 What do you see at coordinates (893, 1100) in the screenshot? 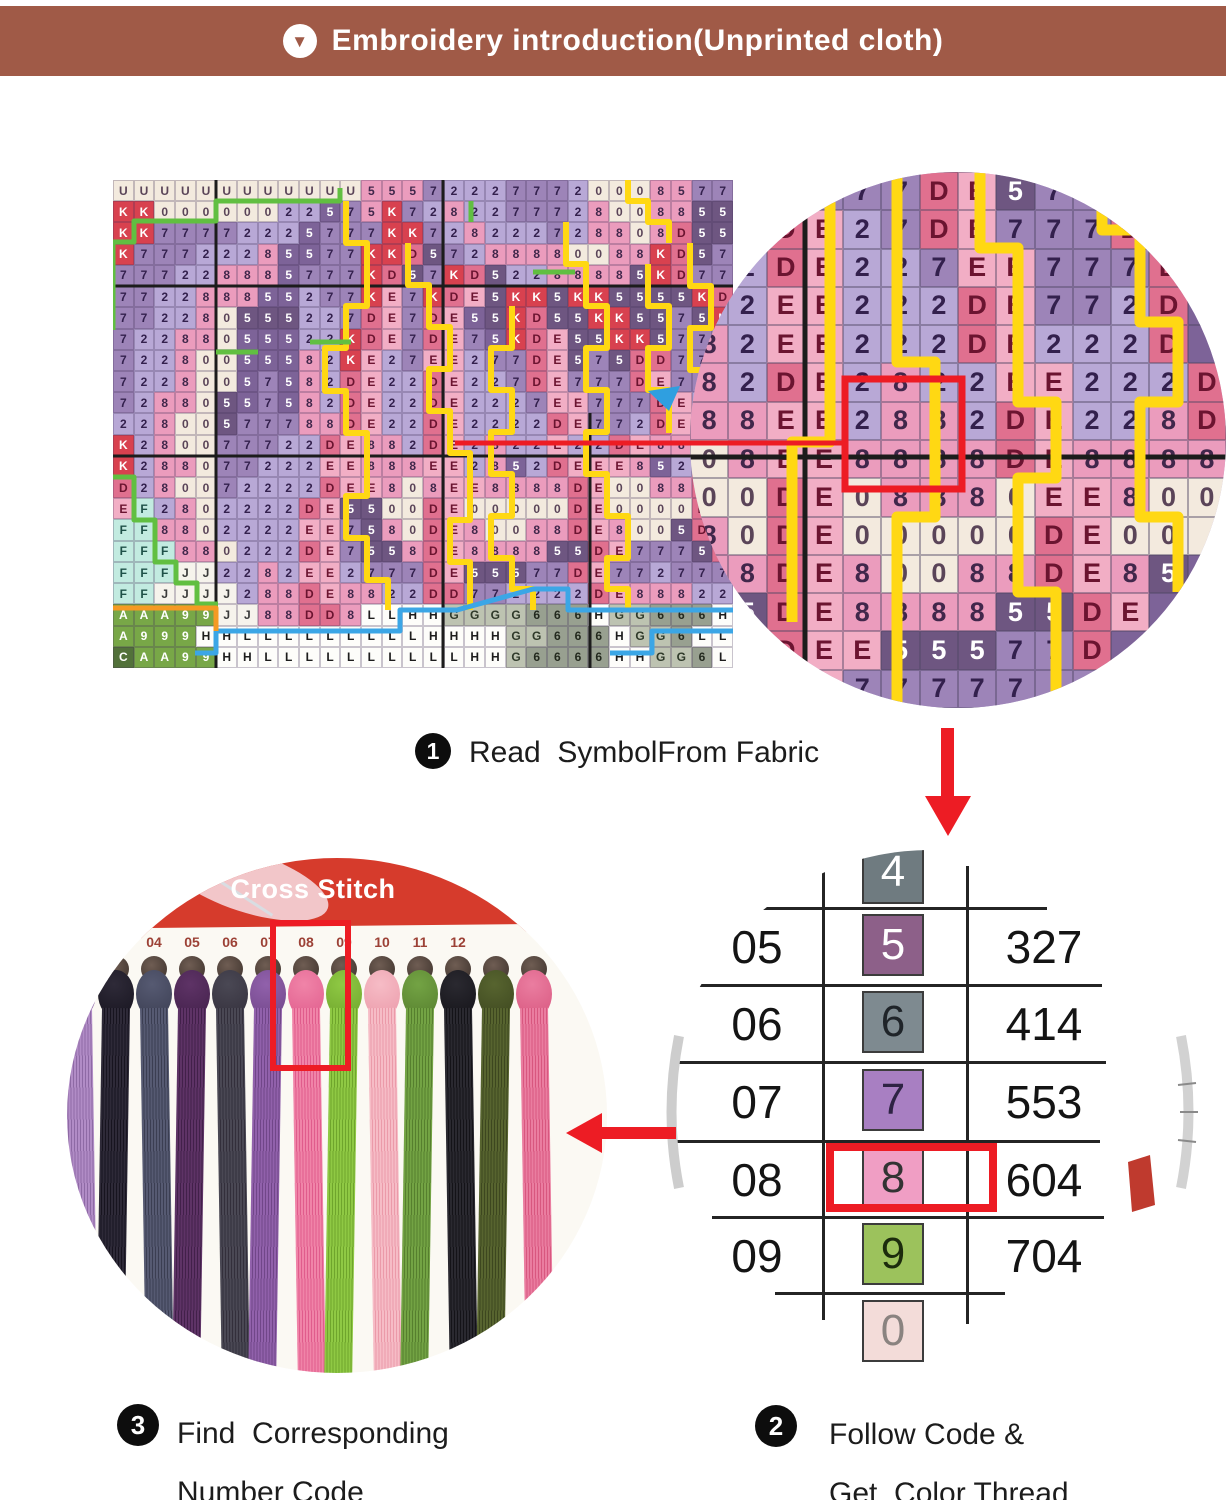
I see `symbol-swatch: 7` at bounding box center [893, 1100].